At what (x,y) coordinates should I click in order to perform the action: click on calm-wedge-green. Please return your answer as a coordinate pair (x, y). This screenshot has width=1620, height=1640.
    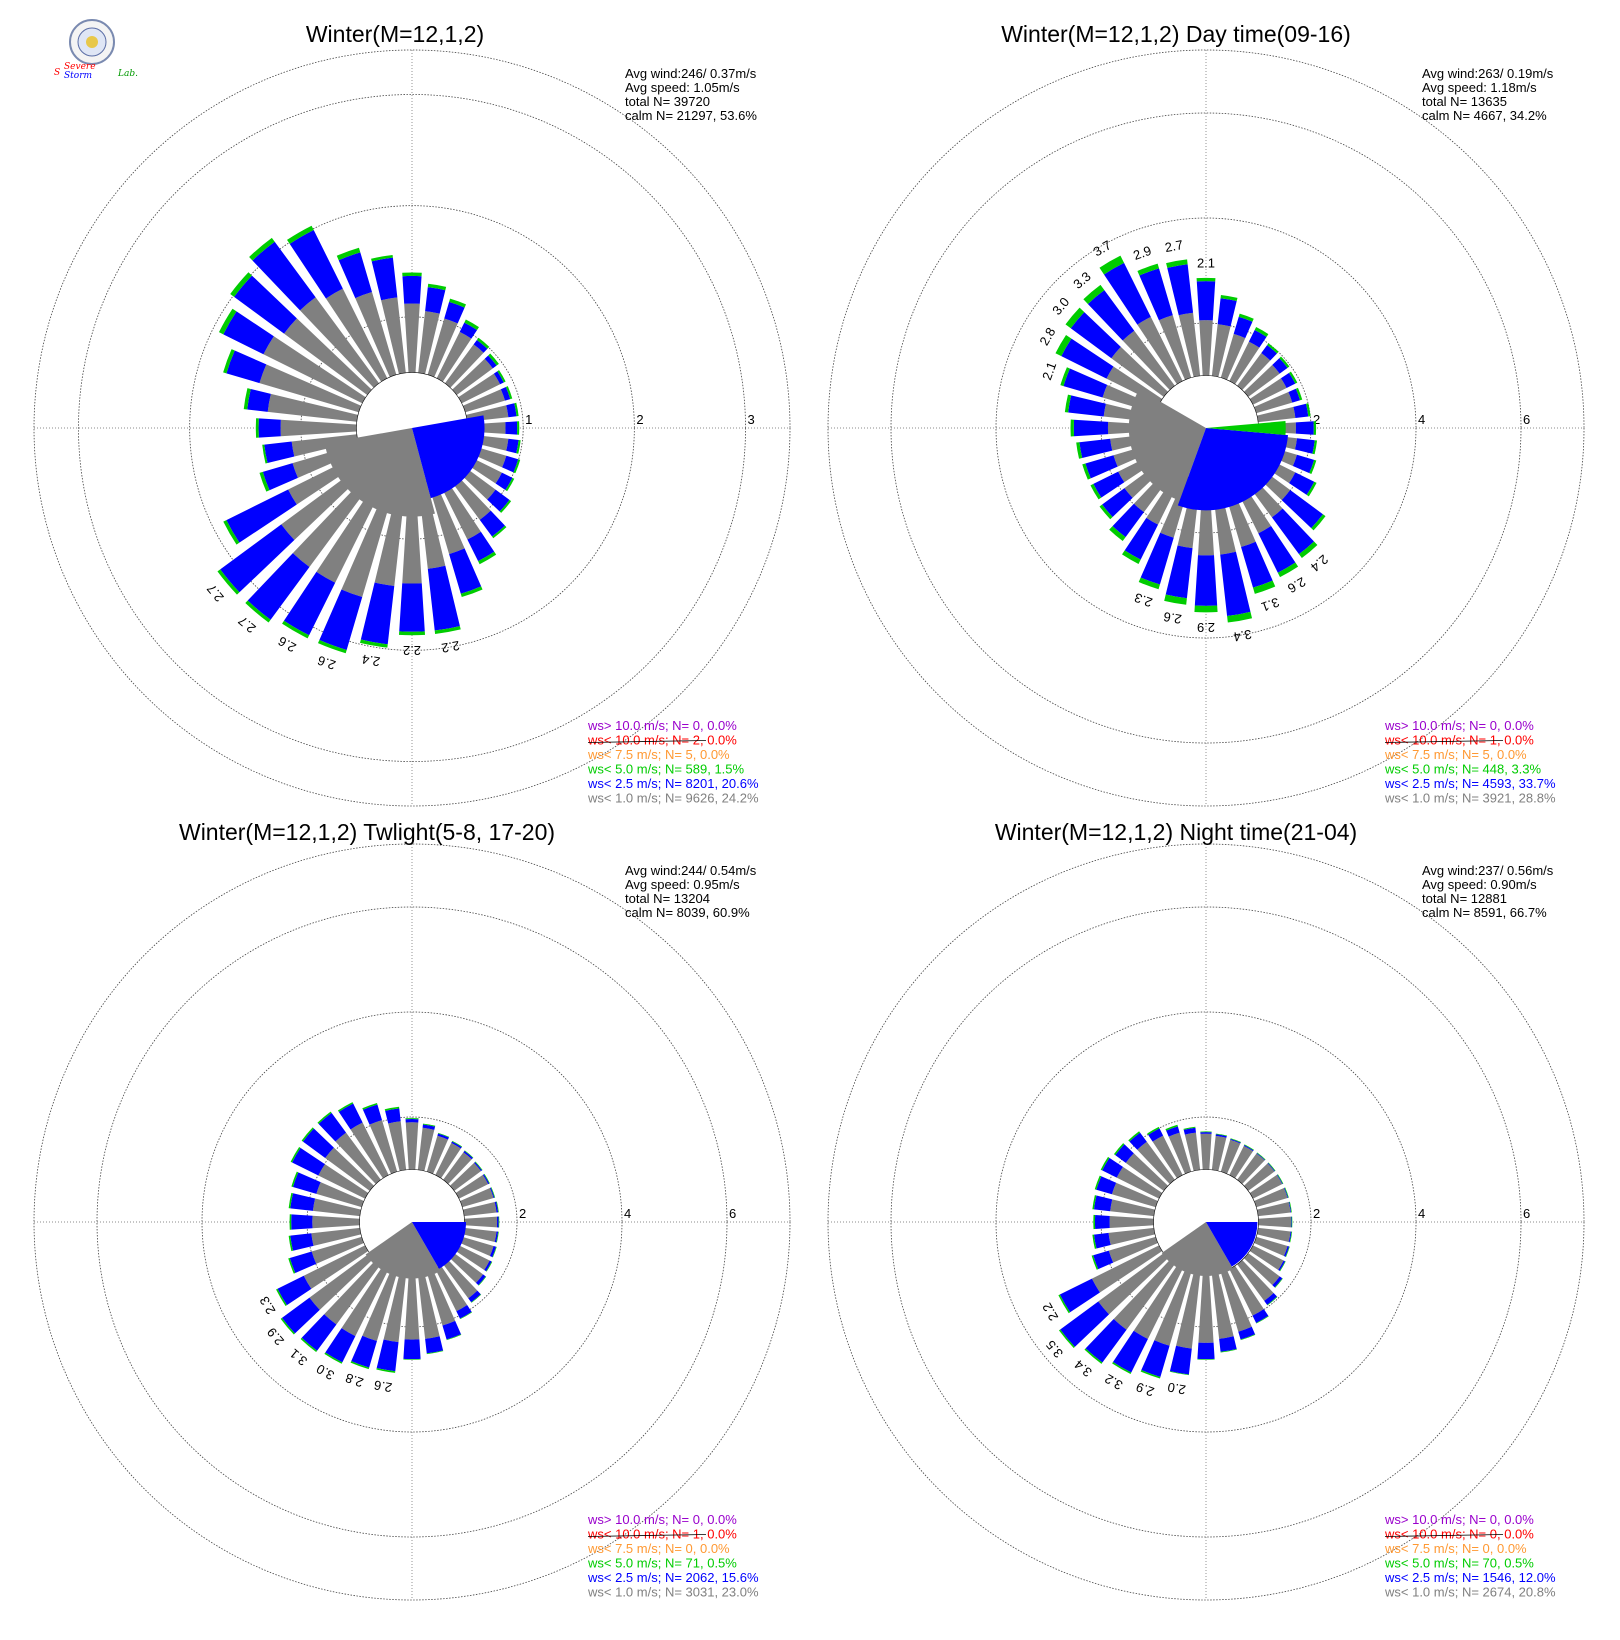
    Looking at the image, I should click on (1246, 428).